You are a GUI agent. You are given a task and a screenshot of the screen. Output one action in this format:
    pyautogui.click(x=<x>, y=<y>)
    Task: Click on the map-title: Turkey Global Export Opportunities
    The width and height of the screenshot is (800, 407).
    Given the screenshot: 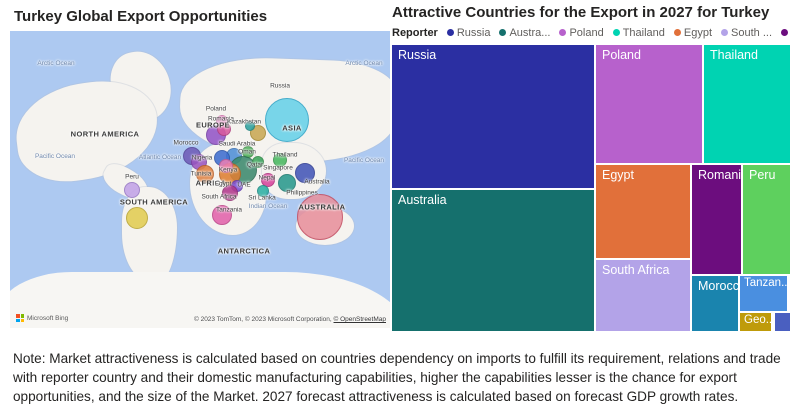 What is the action you would take?
    pyautogui.click(x=141, y=16)
    